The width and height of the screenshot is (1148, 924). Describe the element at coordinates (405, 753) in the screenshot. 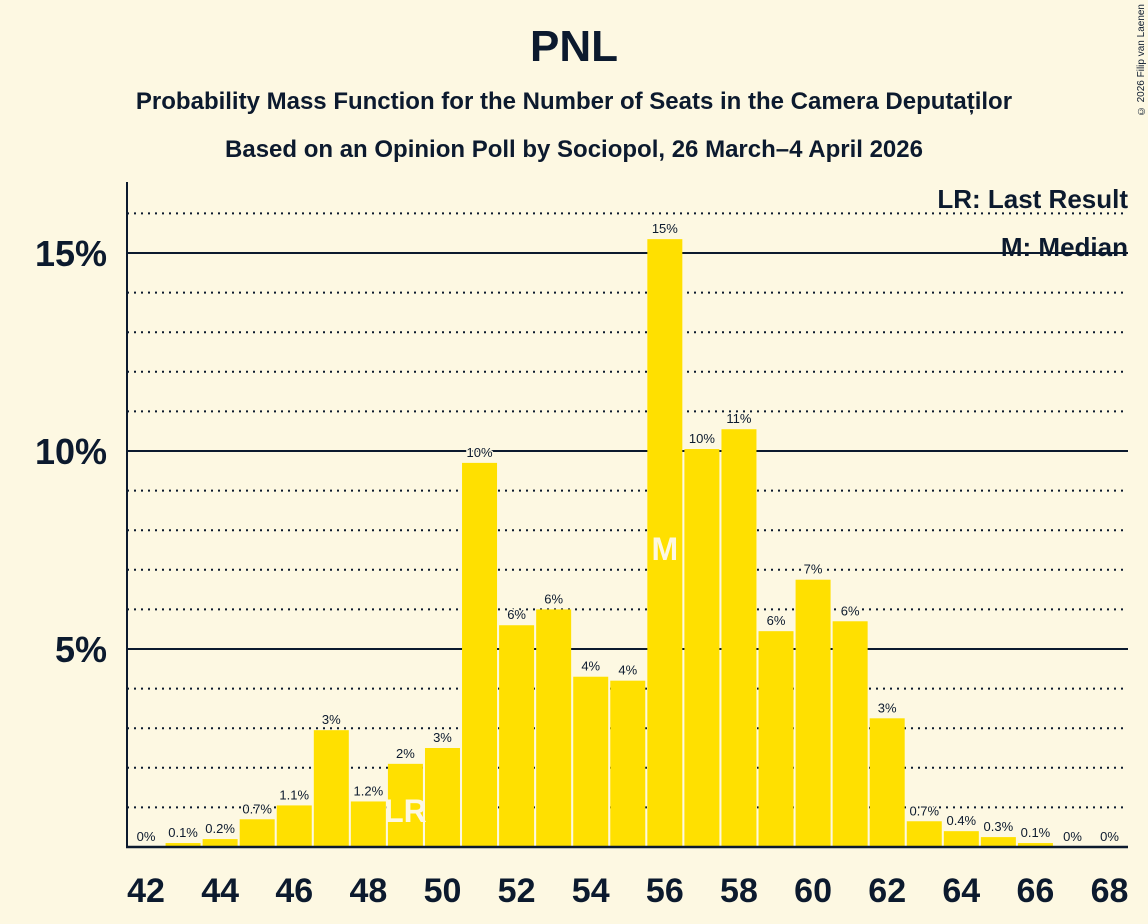

I see `bar-value-label: 2%` at that location.